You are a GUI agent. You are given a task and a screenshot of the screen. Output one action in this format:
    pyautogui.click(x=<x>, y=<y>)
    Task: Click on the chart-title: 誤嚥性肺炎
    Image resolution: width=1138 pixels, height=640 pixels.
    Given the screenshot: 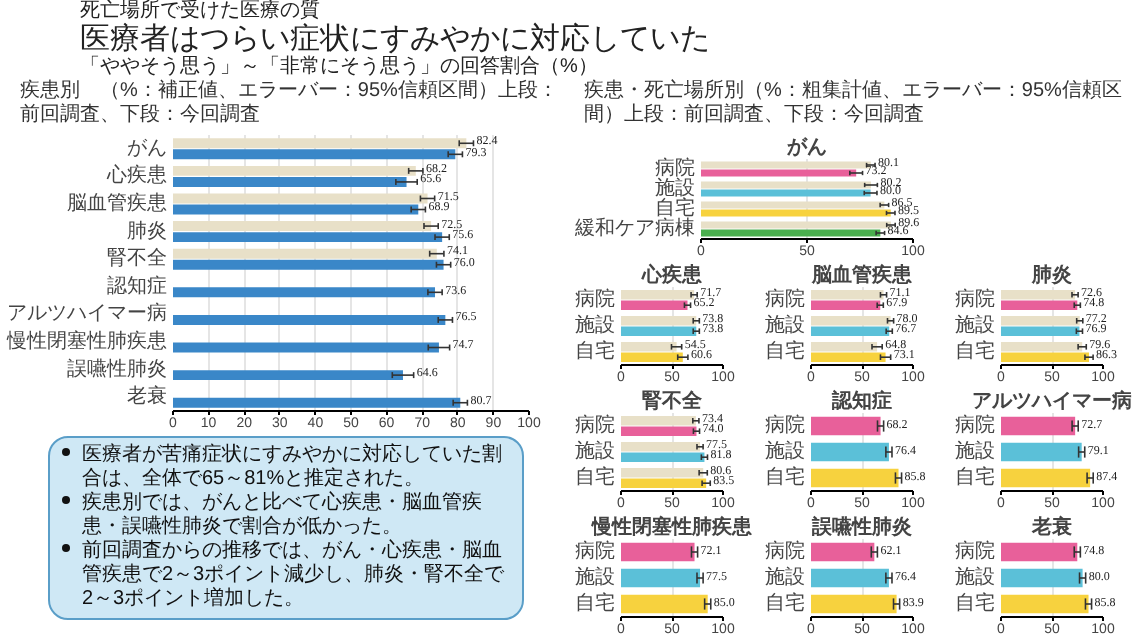 What is the action you would take?
    pyautogui.click(x=862, y=527)
    